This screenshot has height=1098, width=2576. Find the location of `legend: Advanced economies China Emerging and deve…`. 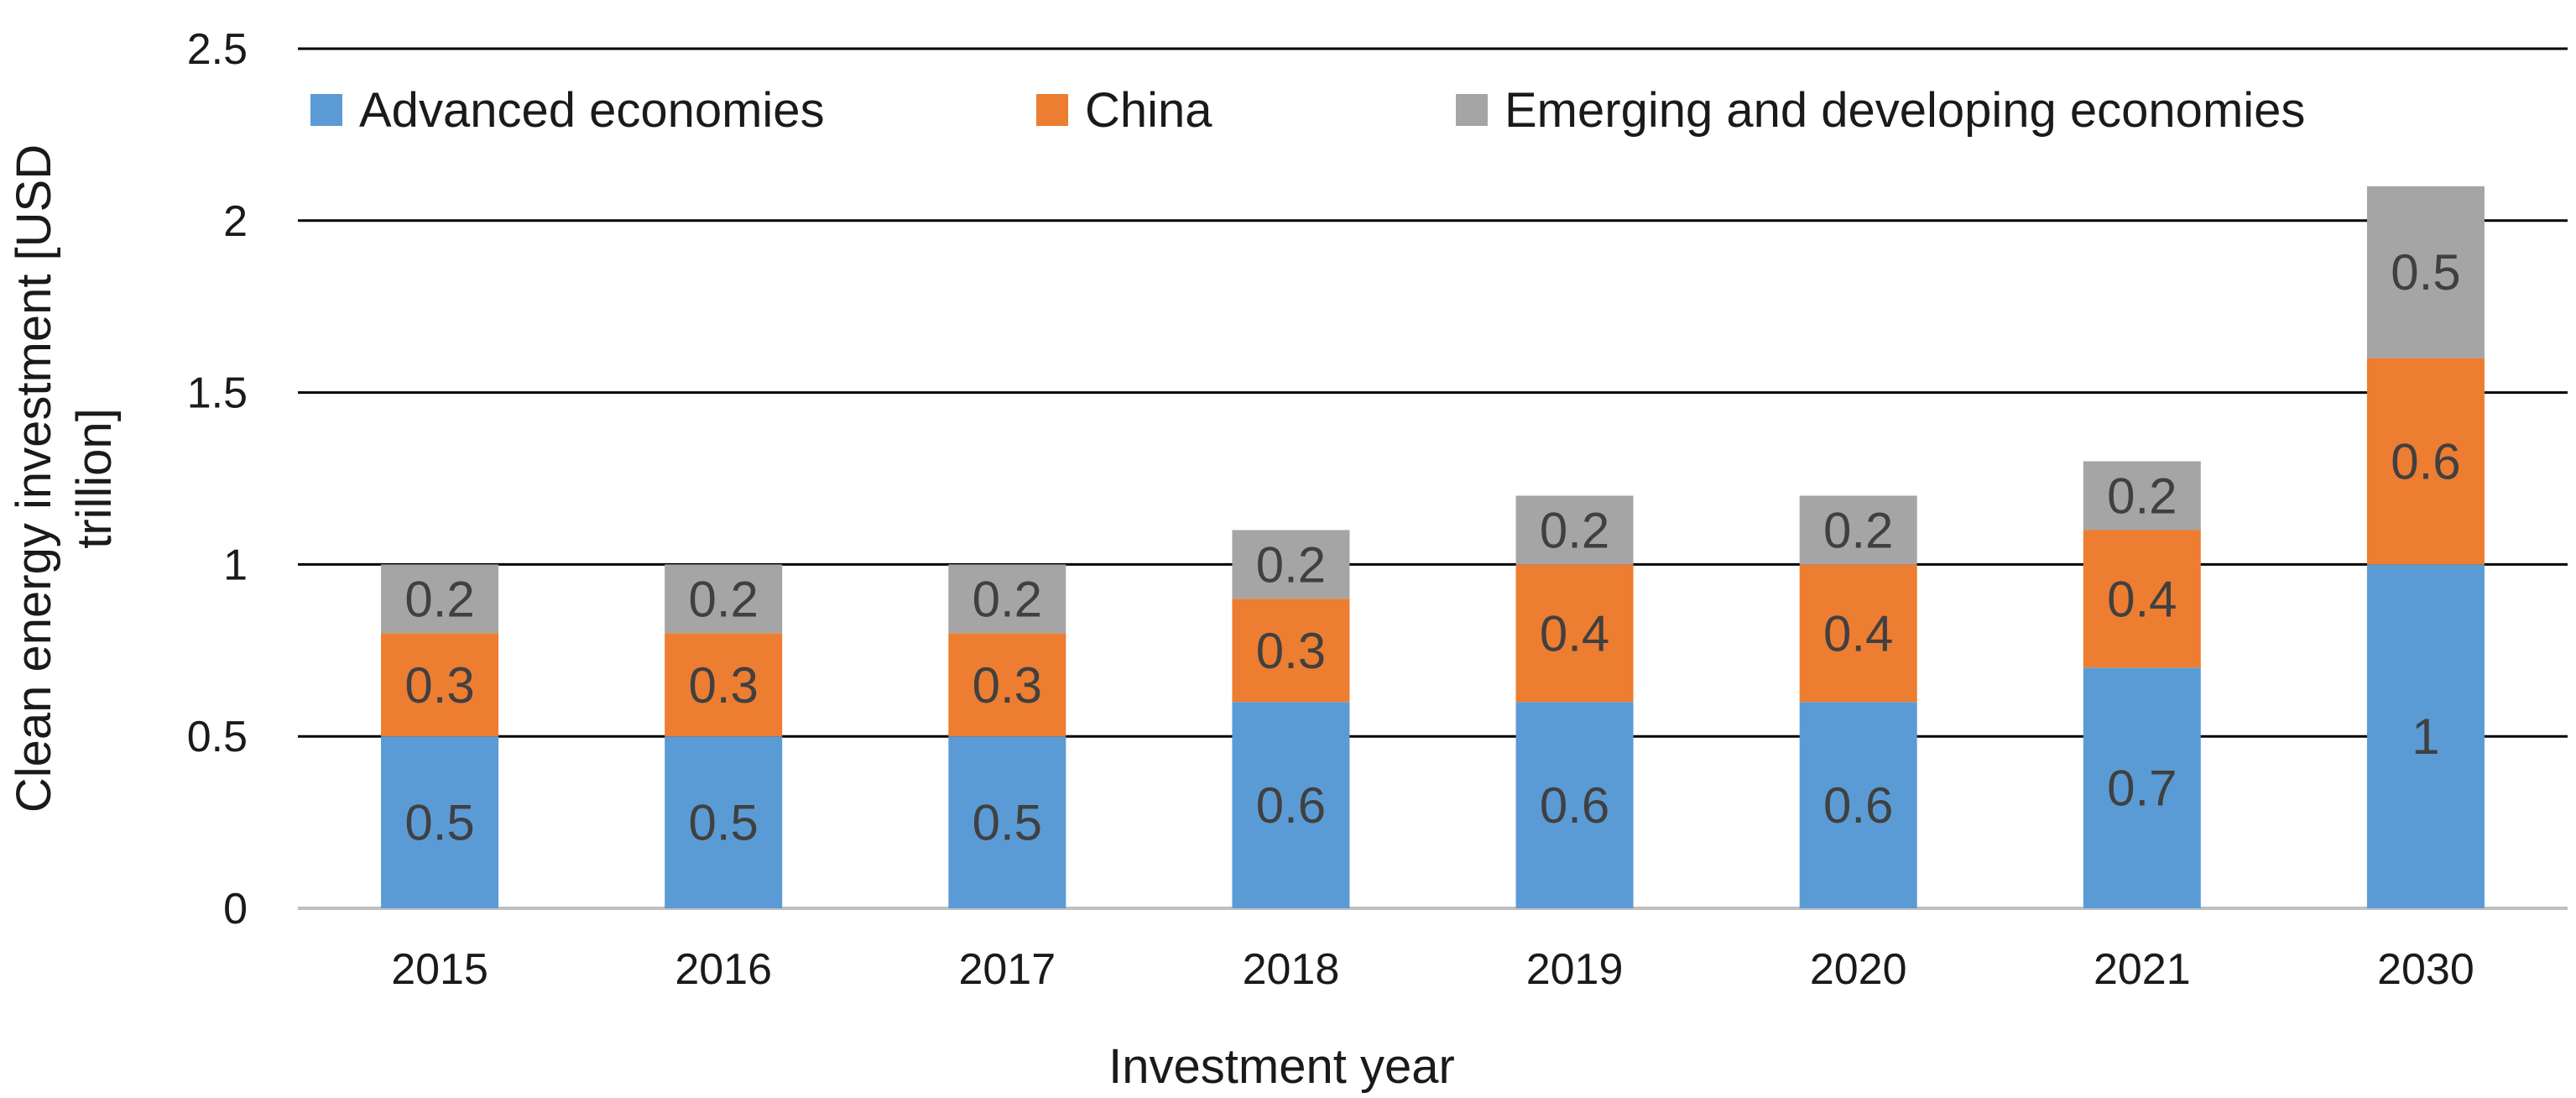

legend: Advanced economies China Emerging and deve… is located at coordinates (1307, 110).